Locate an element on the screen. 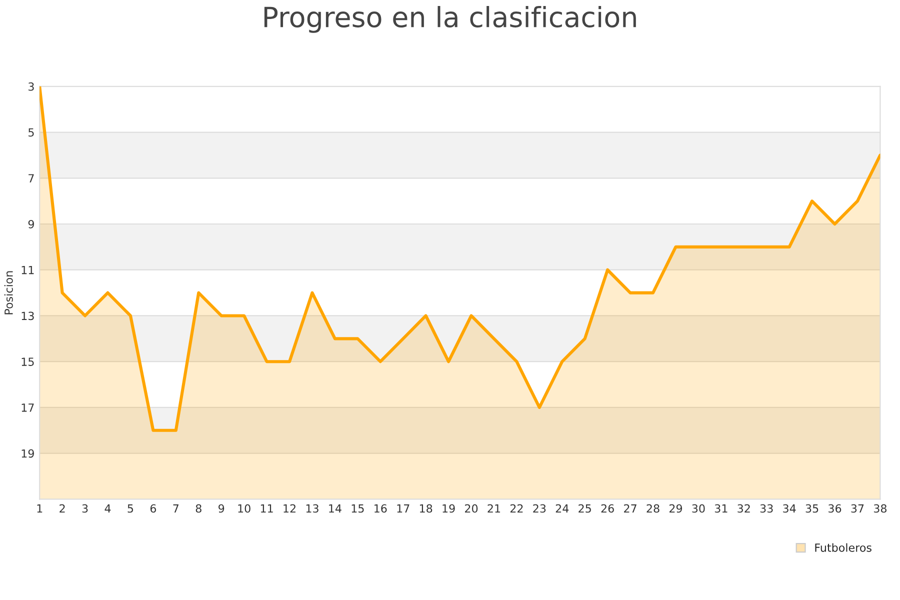  x-tick-label: 31 is located at coordinates (721, 508).